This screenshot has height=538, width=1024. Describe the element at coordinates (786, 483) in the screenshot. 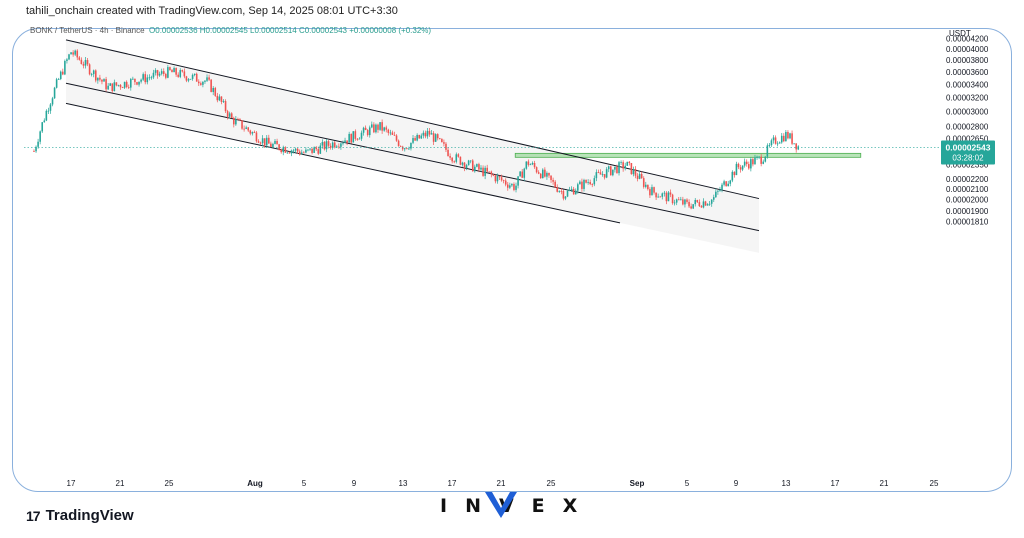

I see `x-tick-label: 13` at that location.